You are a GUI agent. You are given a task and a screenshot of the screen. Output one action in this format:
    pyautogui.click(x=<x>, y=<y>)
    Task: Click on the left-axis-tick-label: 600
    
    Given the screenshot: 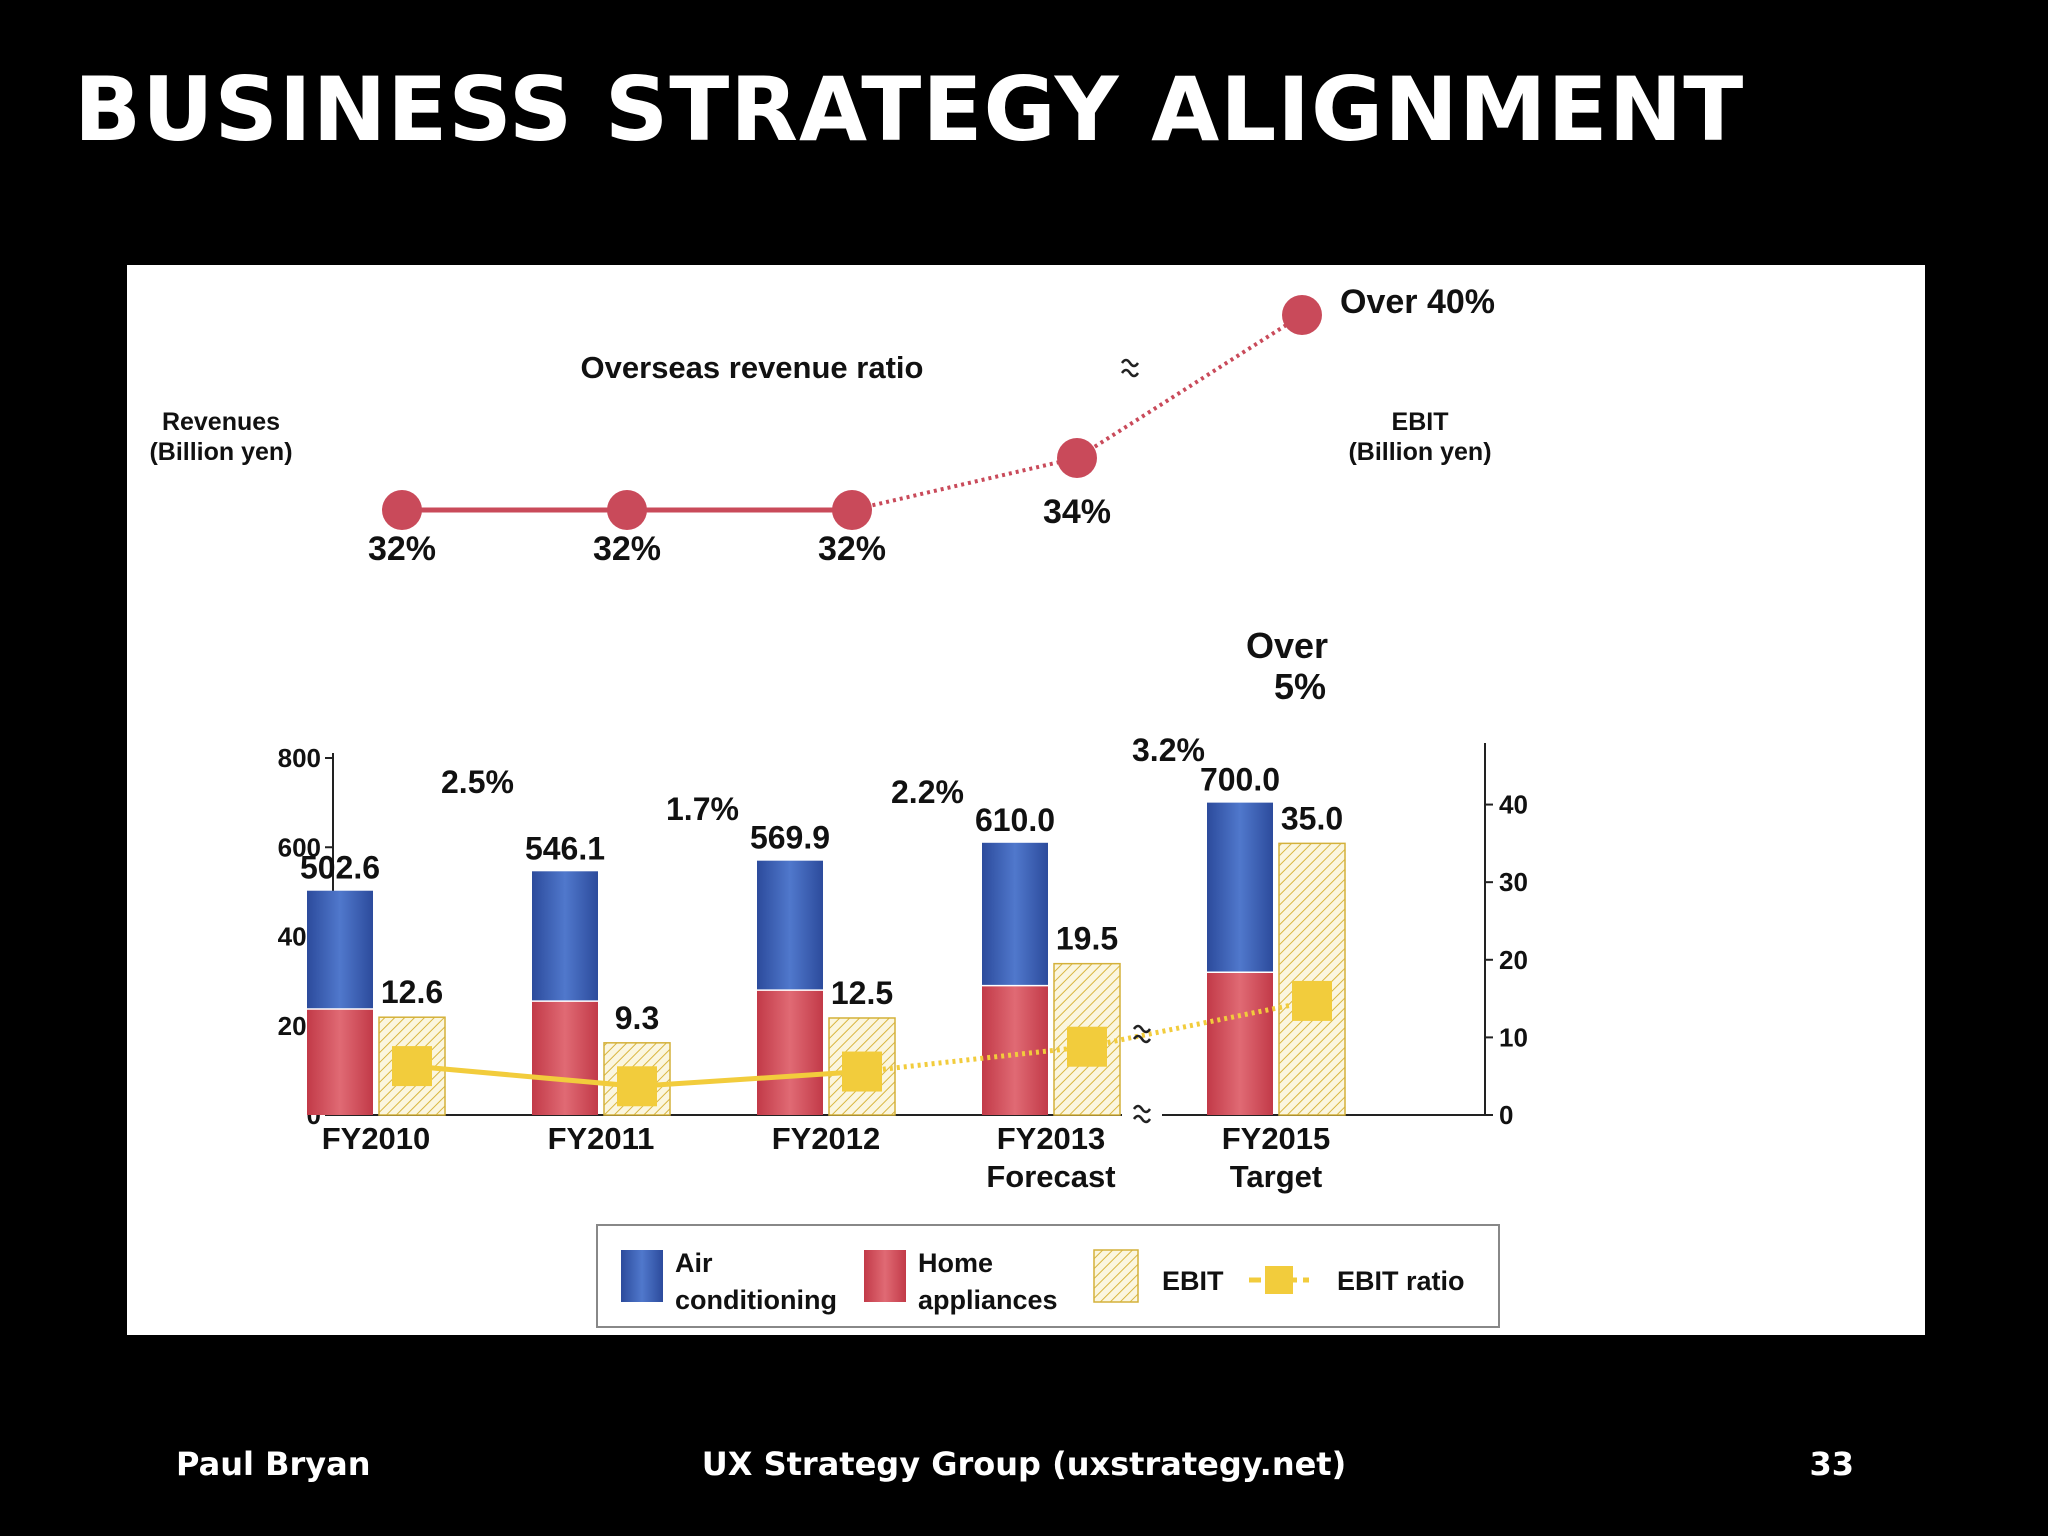 What is the action you would take?
    pyautogui.click(x=299, y=847)
    